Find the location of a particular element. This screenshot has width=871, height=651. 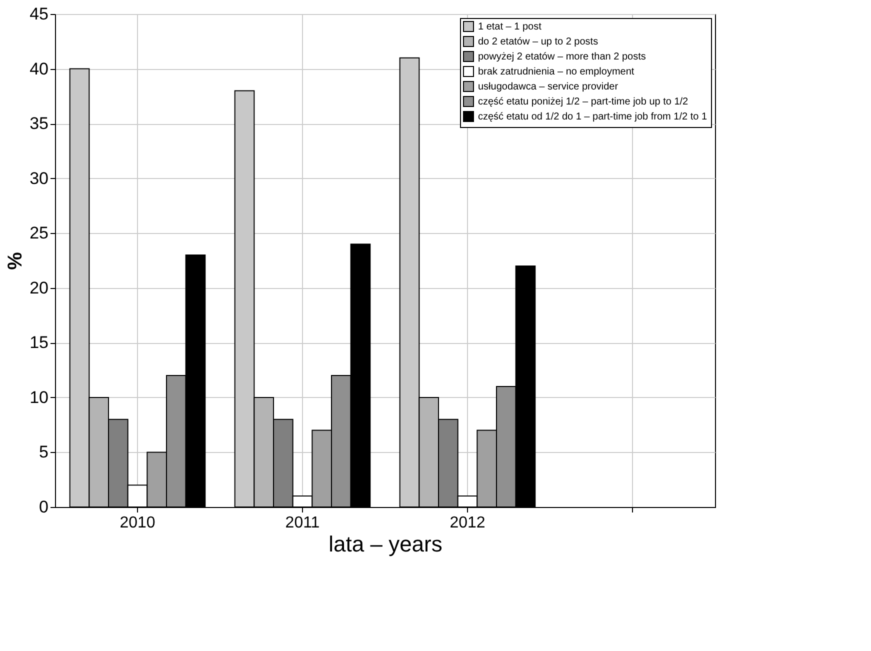

y-tick-label: 40 is located at coordinates (39, 68).